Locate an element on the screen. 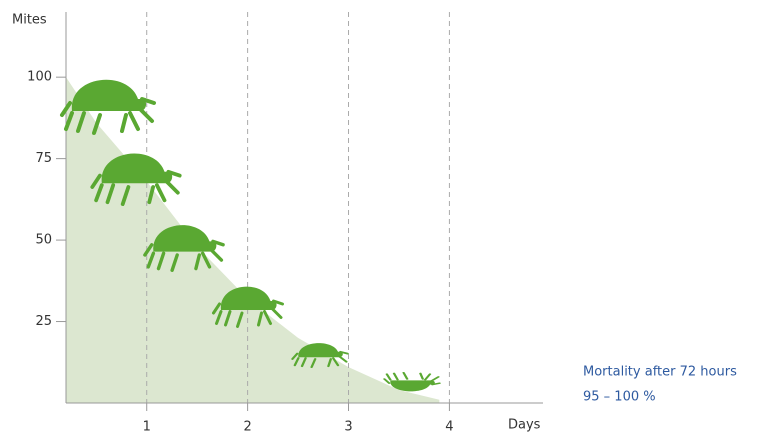  x-axis-label: Days is located at coordinates (524, 425).